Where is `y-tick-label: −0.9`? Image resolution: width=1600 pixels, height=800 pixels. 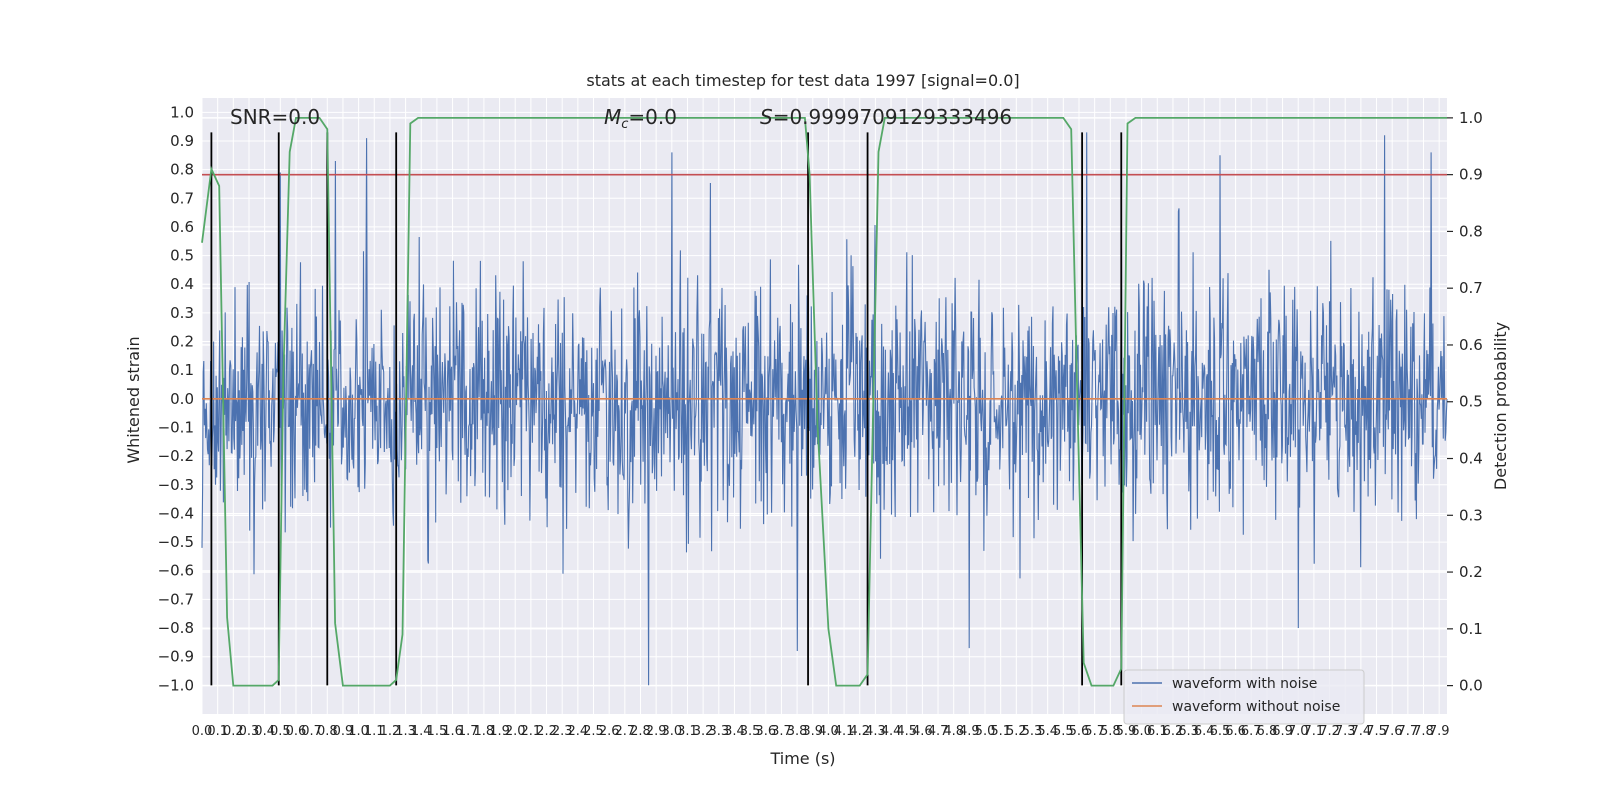
y-tick-label: −0.9 is located at coordinates (176, 657).